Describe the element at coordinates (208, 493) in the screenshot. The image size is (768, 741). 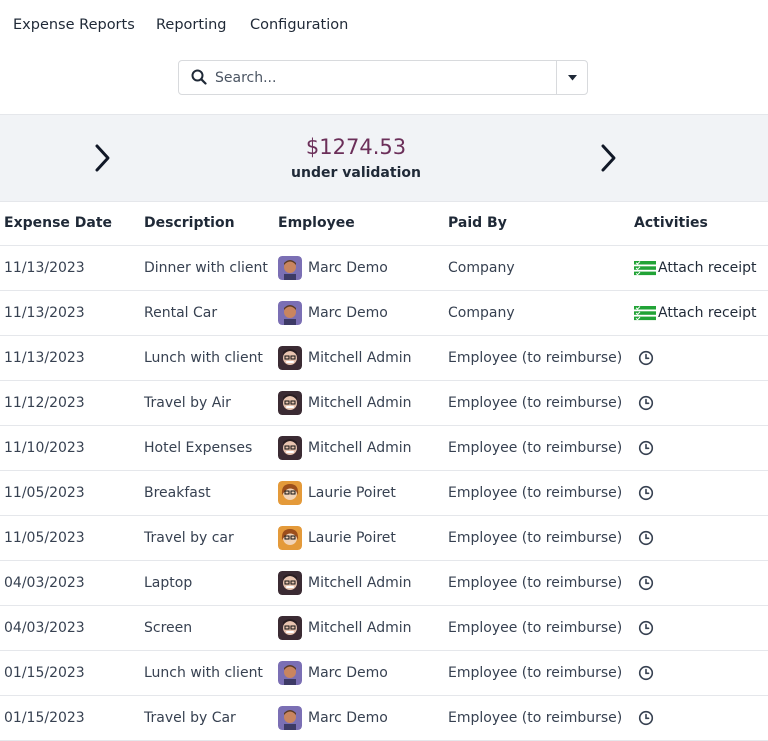
I see `description-cell: Breakfast` at that location.